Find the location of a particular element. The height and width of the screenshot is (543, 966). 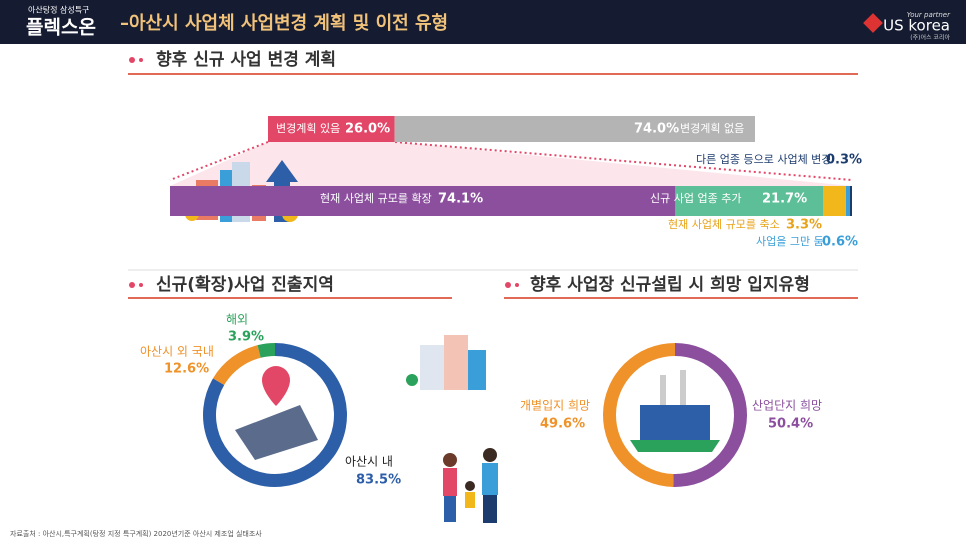

value-label: 83.5% is located at coordinates (378, 480).